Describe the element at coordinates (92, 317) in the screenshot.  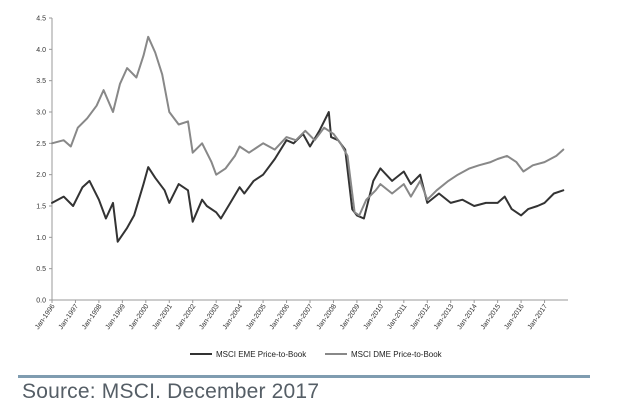
I see `x-tick-label: Jan-1998` at that location.